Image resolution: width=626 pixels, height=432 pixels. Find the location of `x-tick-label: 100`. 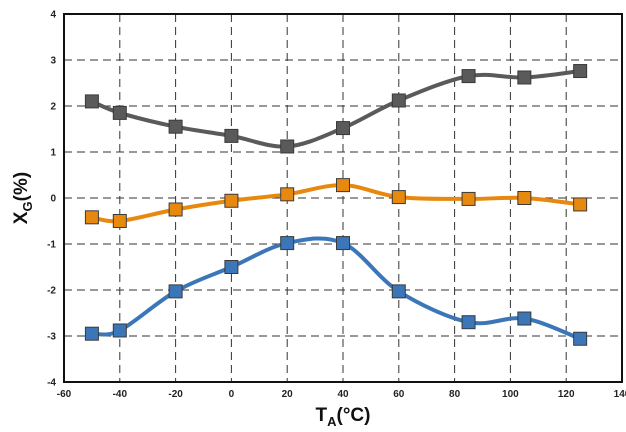

x-tick-label: 100 is located at coordinates (510, 394).